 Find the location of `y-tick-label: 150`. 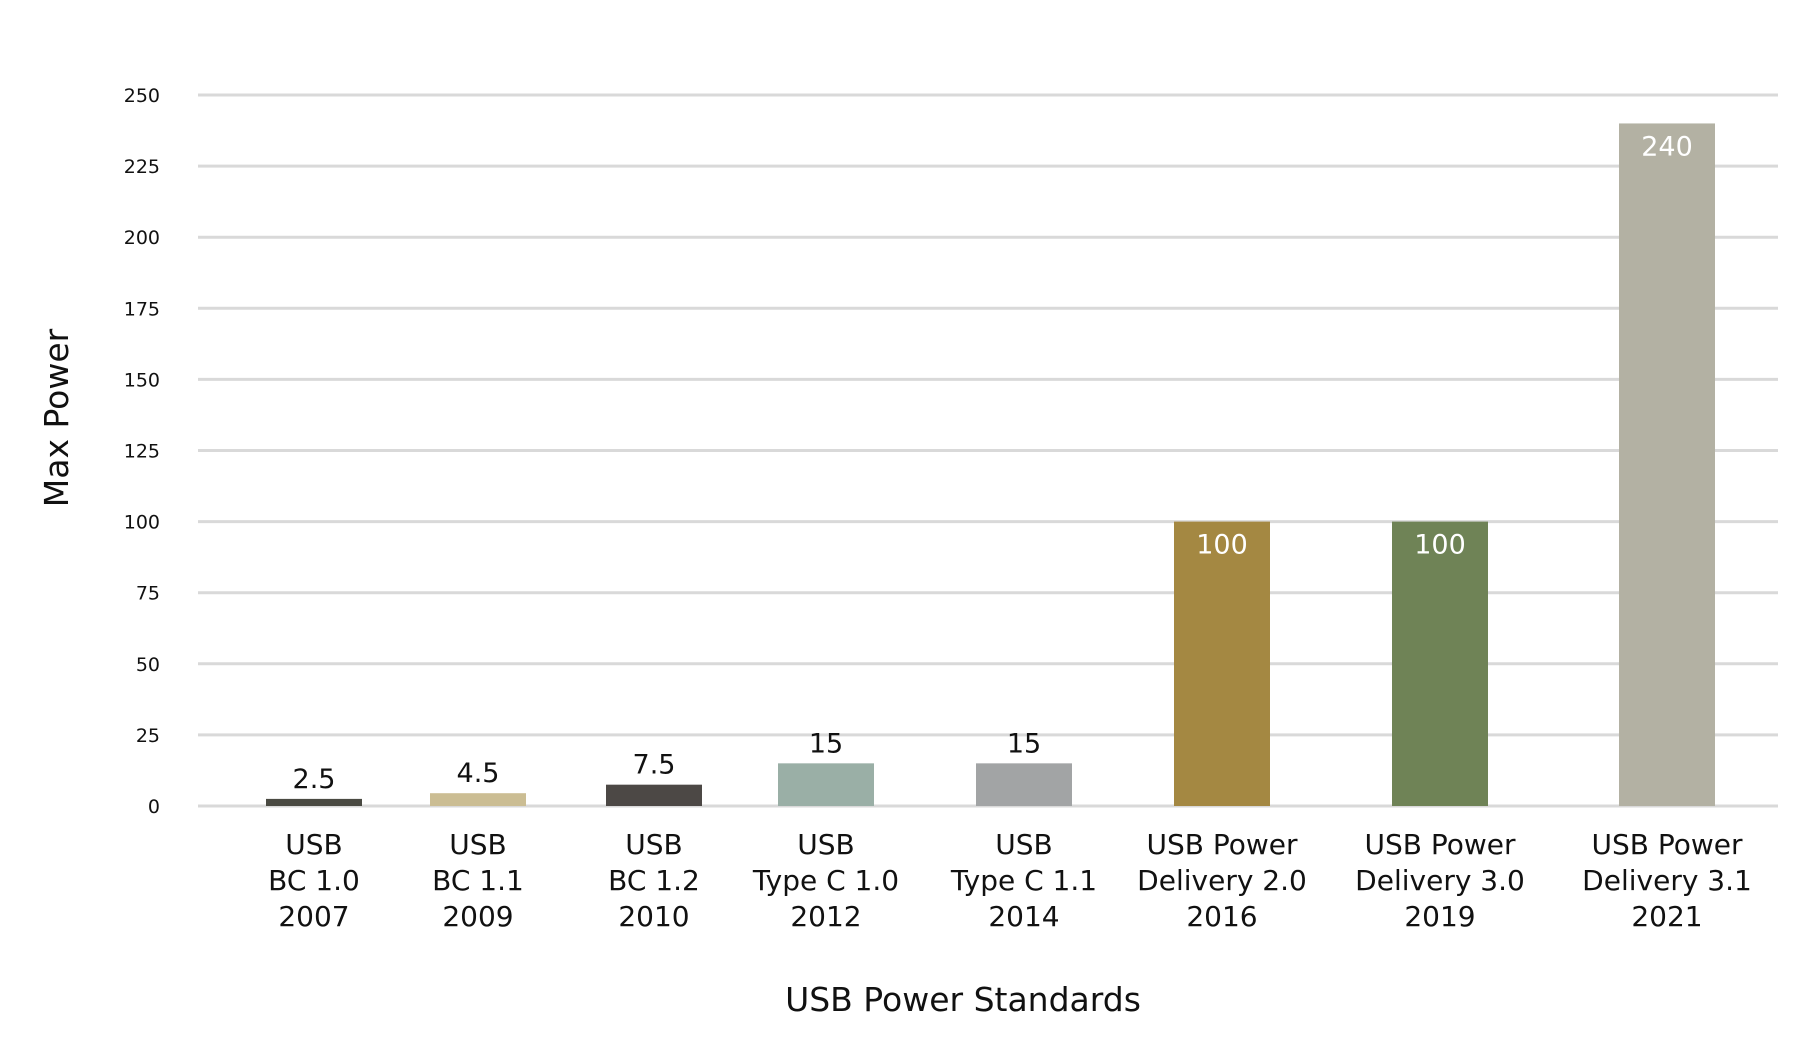

y-tick-label: 150 is located at coordinates (142, 380).